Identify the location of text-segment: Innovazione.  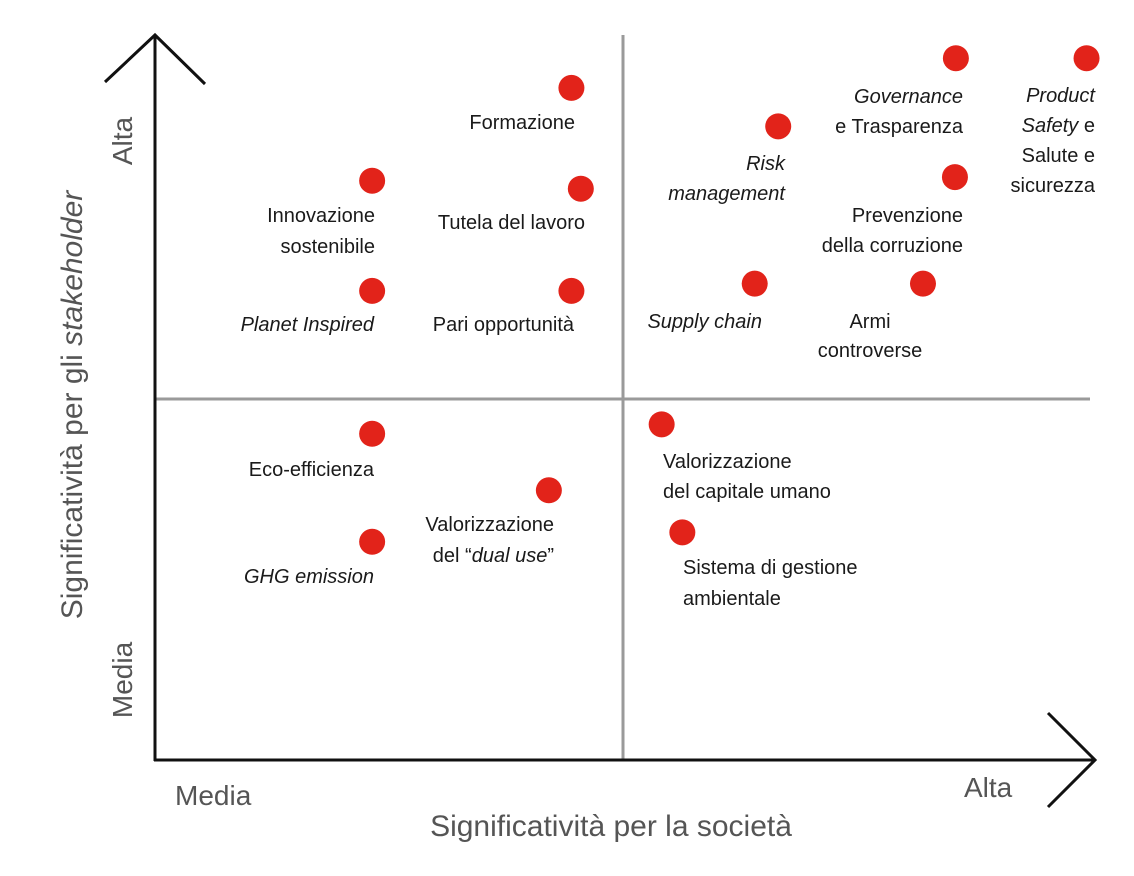
(321, 216).